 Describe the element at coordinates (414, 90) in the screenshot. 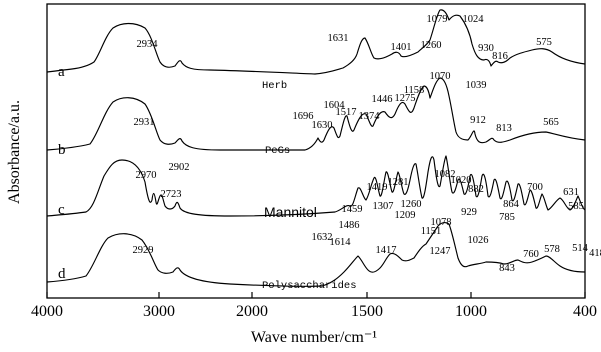

I see `peak-label-b: 1158` at that location.